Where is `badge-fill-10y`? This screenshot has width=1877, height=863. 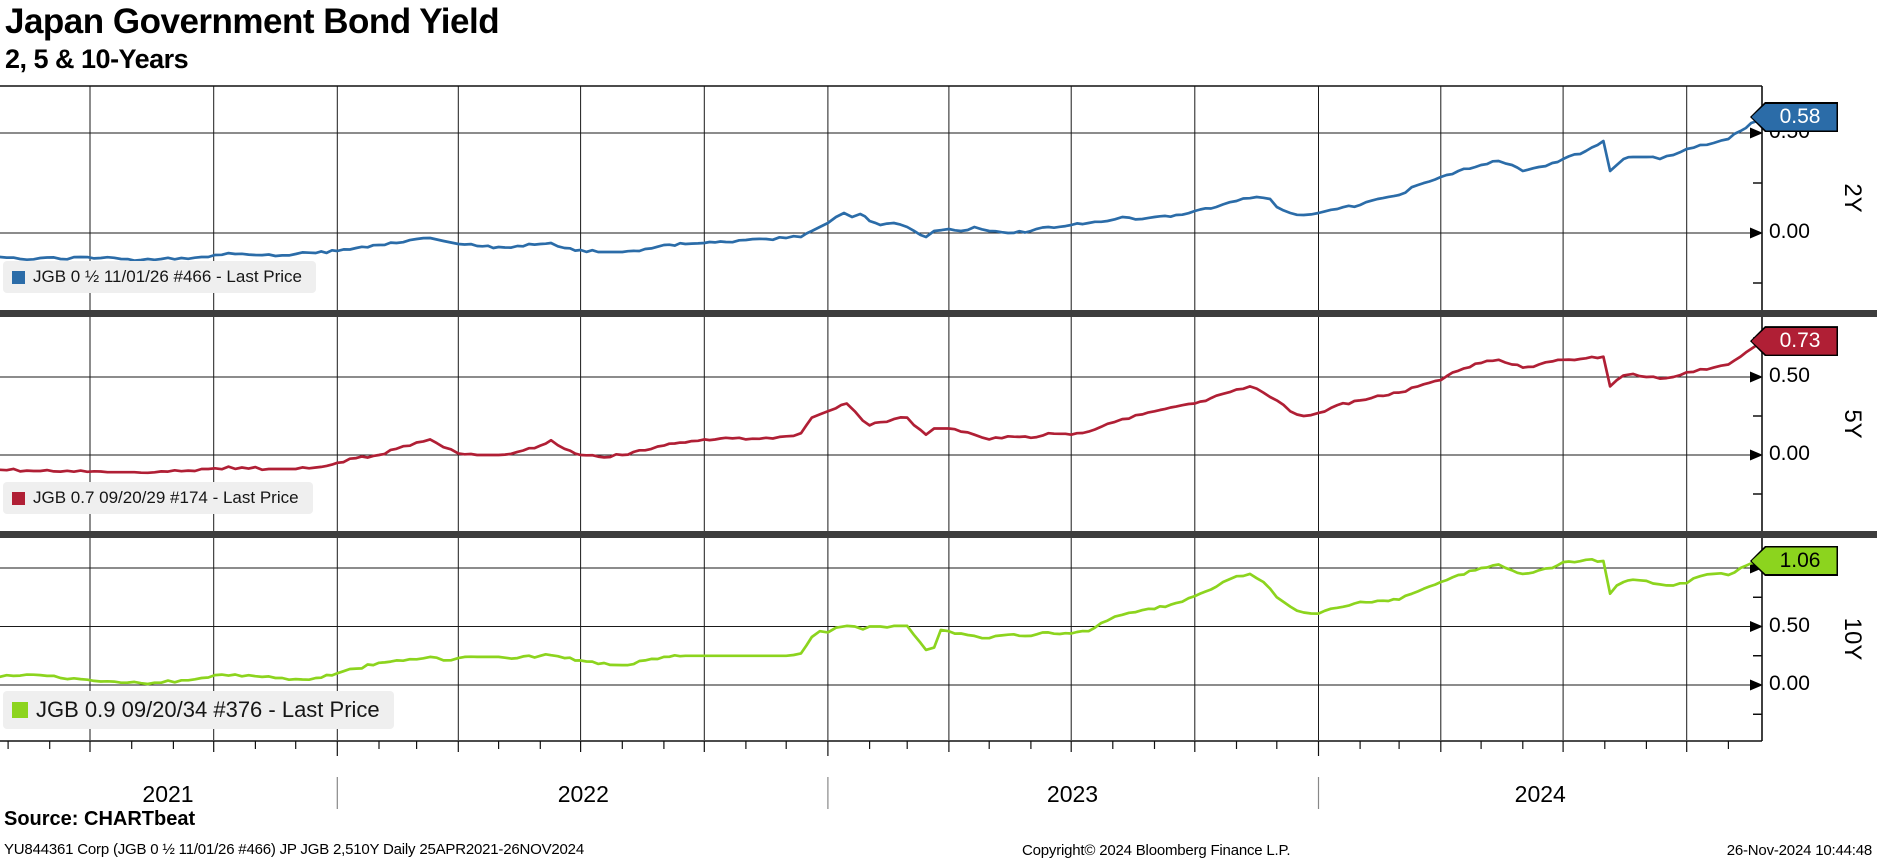 badge-fill-10y is located at coordinates (1794, 561).